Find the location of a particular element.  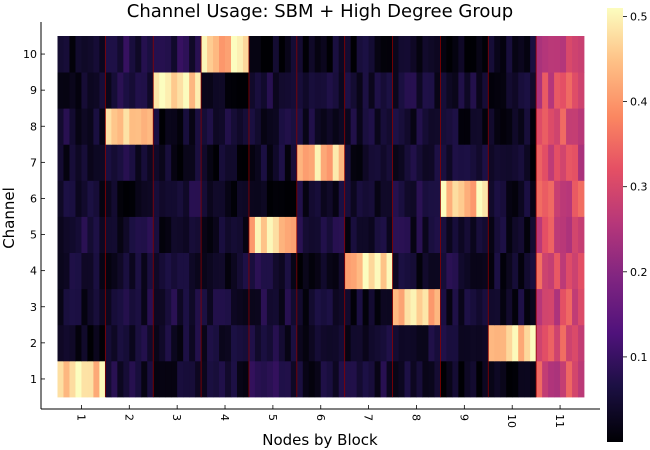

x-tick-labels: 1 2 3 4 5 6 7 8 9 10 11 is located at coordinates (320, 416).